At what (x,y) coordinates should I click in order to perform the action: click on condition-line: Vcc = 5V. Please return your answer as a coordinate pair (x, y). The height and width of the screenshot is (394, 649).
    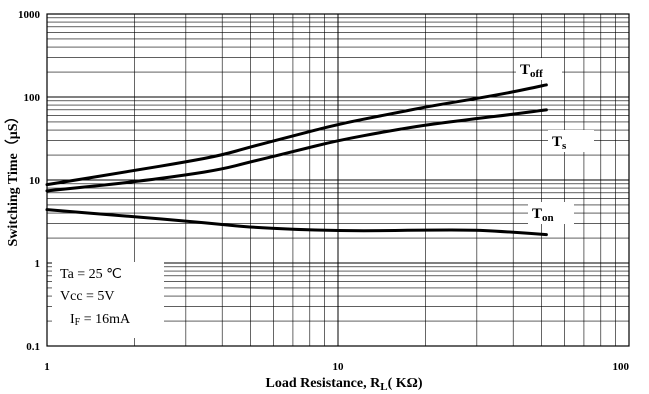
    Looking at the image, I should click on (87, 296).